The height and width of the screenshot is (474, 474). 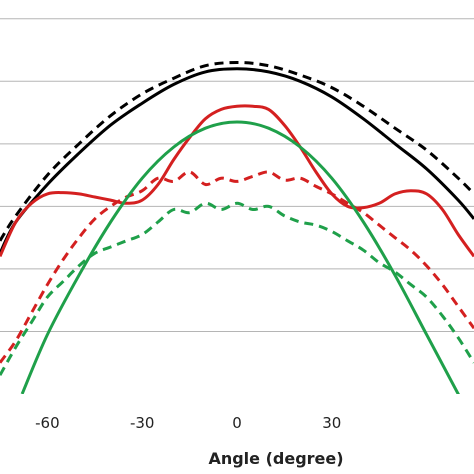 I want to click on x-axis-title: Angle (degree), so click(x=275, y=458).